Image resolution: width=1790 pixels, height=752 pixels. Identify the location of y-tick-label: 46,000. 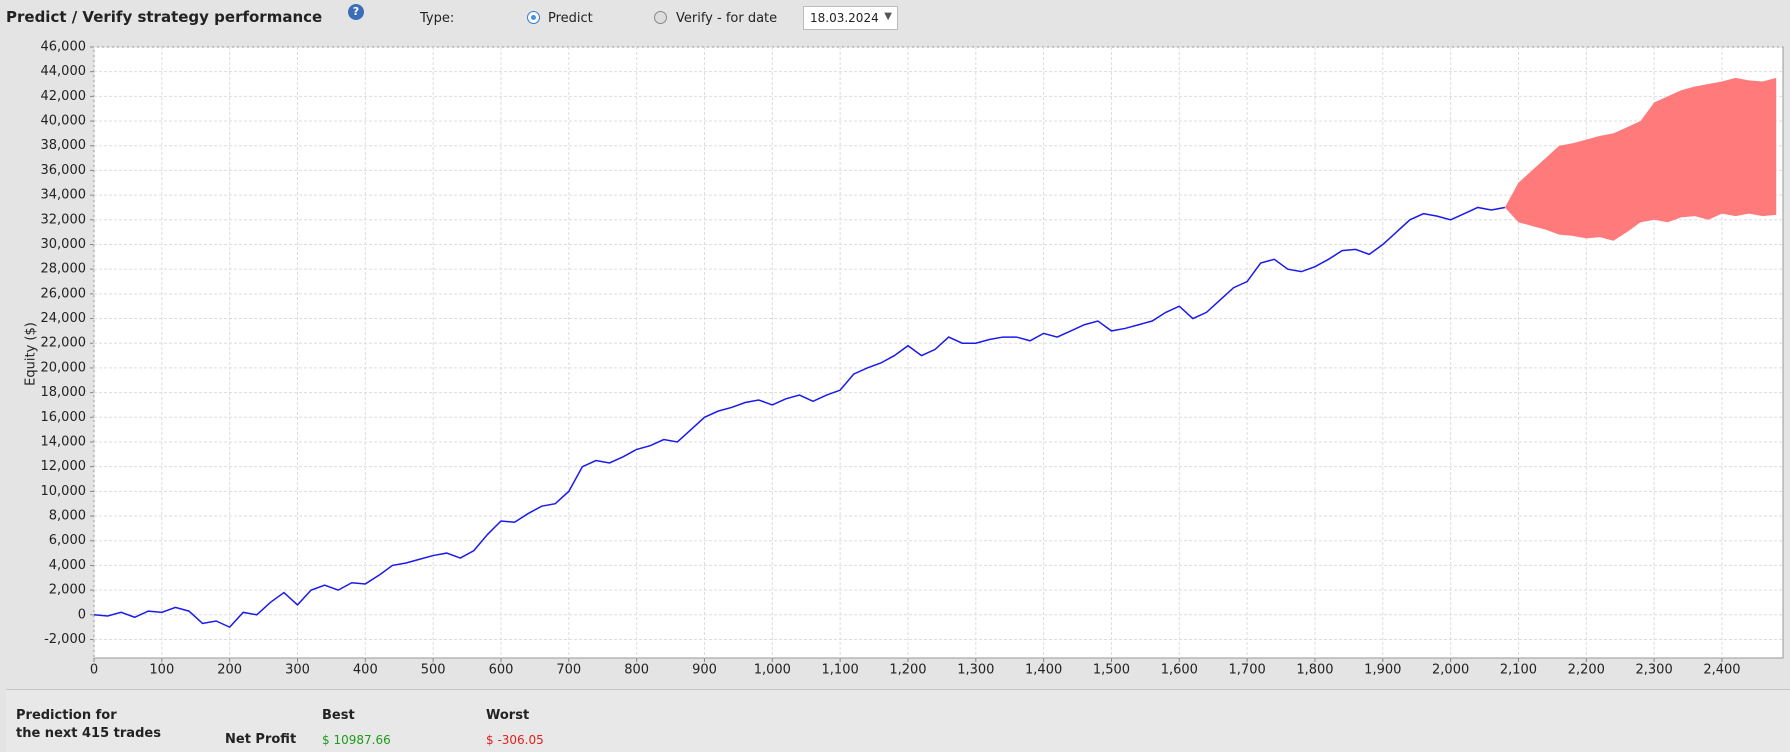
(64, 47).